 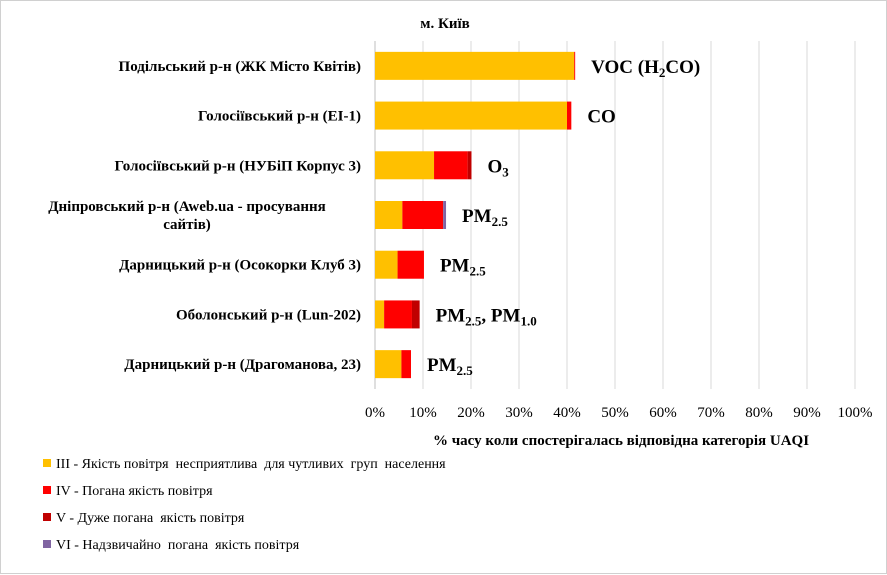 I want to click on category-label-line: Голосіївський р-н (ЕІ-1), so click(x=279, y=117).